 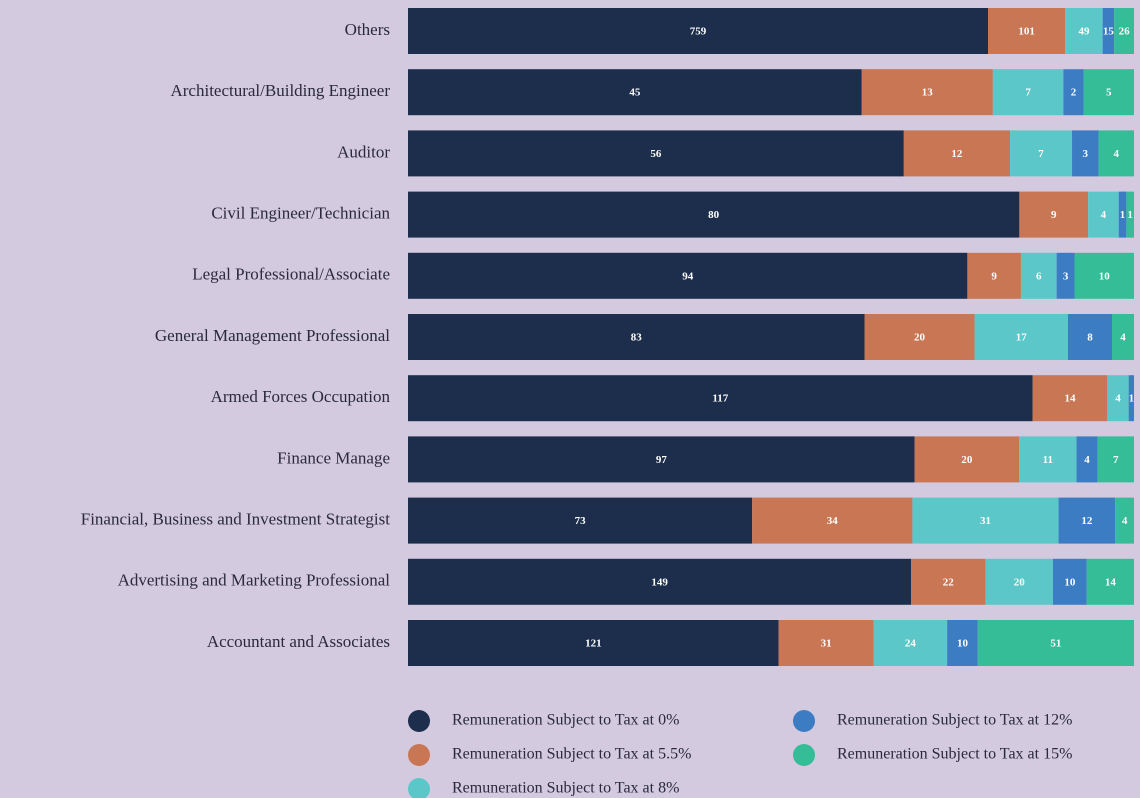 I want to click on data-label: 8, so click(x=1090, y=338).